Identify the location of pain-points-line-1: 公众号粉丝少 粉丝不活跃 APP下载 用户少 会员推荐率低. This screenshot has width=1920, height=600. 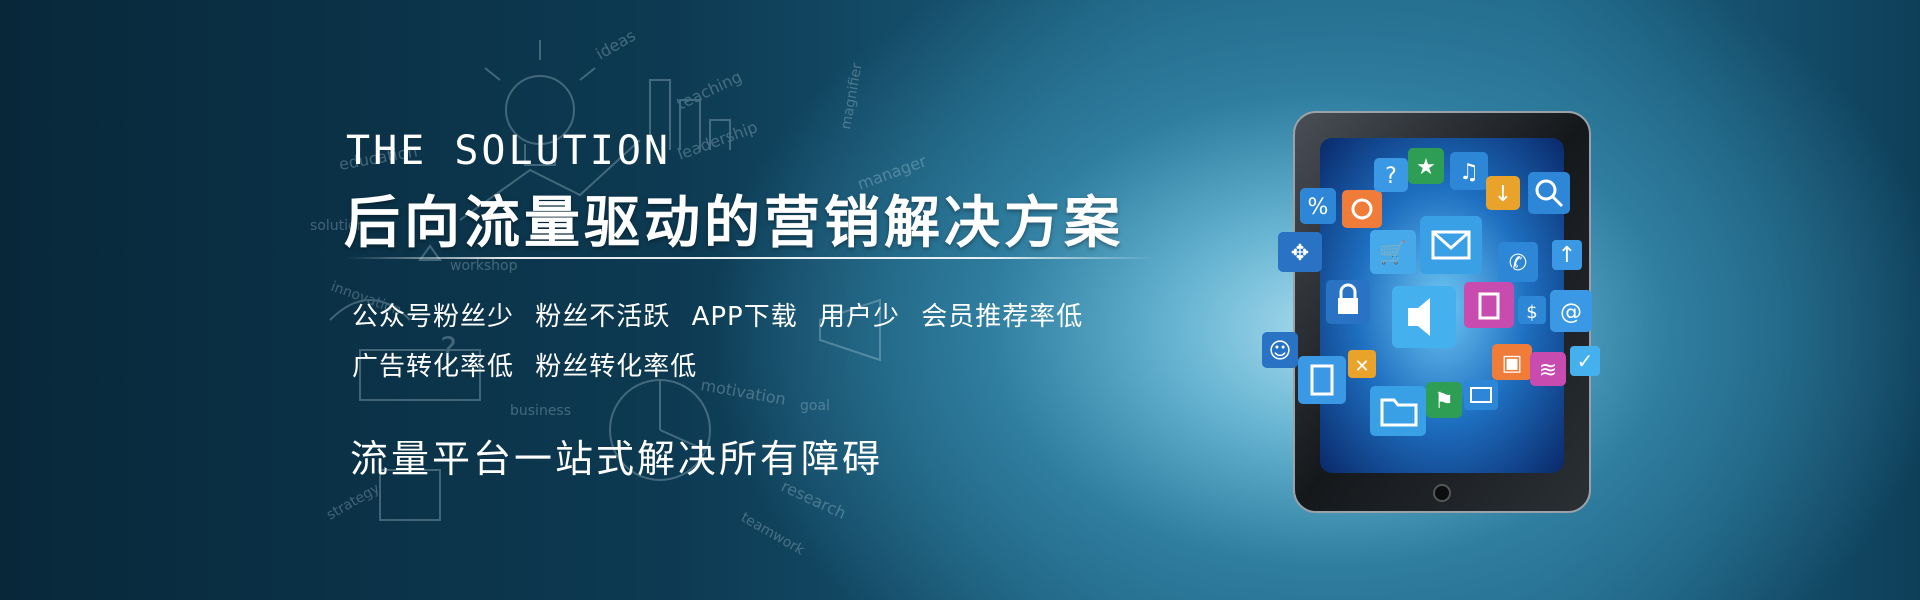
(723, 314).